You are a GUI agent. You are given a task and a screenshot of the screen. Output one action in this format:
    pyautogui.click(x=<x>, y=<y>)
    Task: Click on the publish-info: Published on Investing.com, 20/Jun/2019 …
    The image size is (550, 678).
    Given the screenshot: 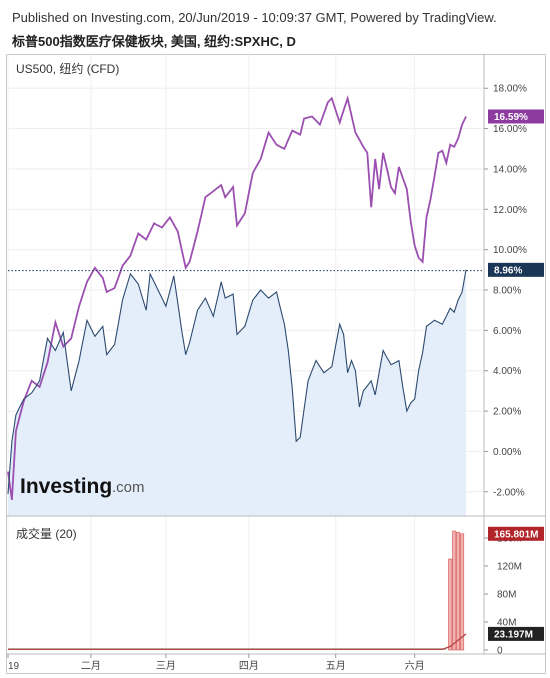 What is the action you would take?
    pyautogui.click(x=254, y=17)
    